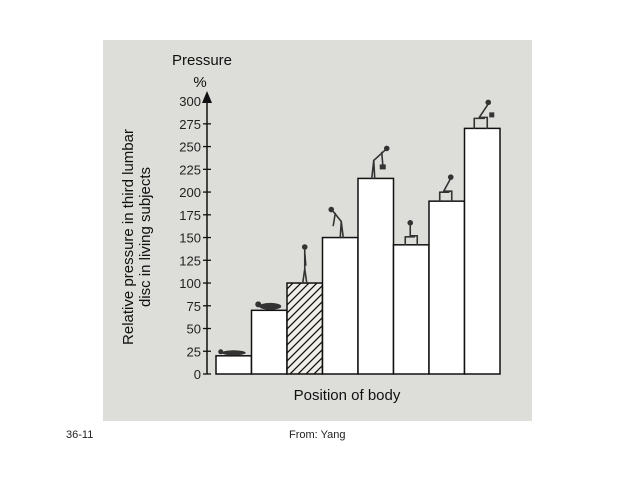 This screenshot has height=493, width=638. What do you see at coordinates (190, 238) in the screenshot?
I see `y-tick-label: 150` at bounding box center [190, 238].